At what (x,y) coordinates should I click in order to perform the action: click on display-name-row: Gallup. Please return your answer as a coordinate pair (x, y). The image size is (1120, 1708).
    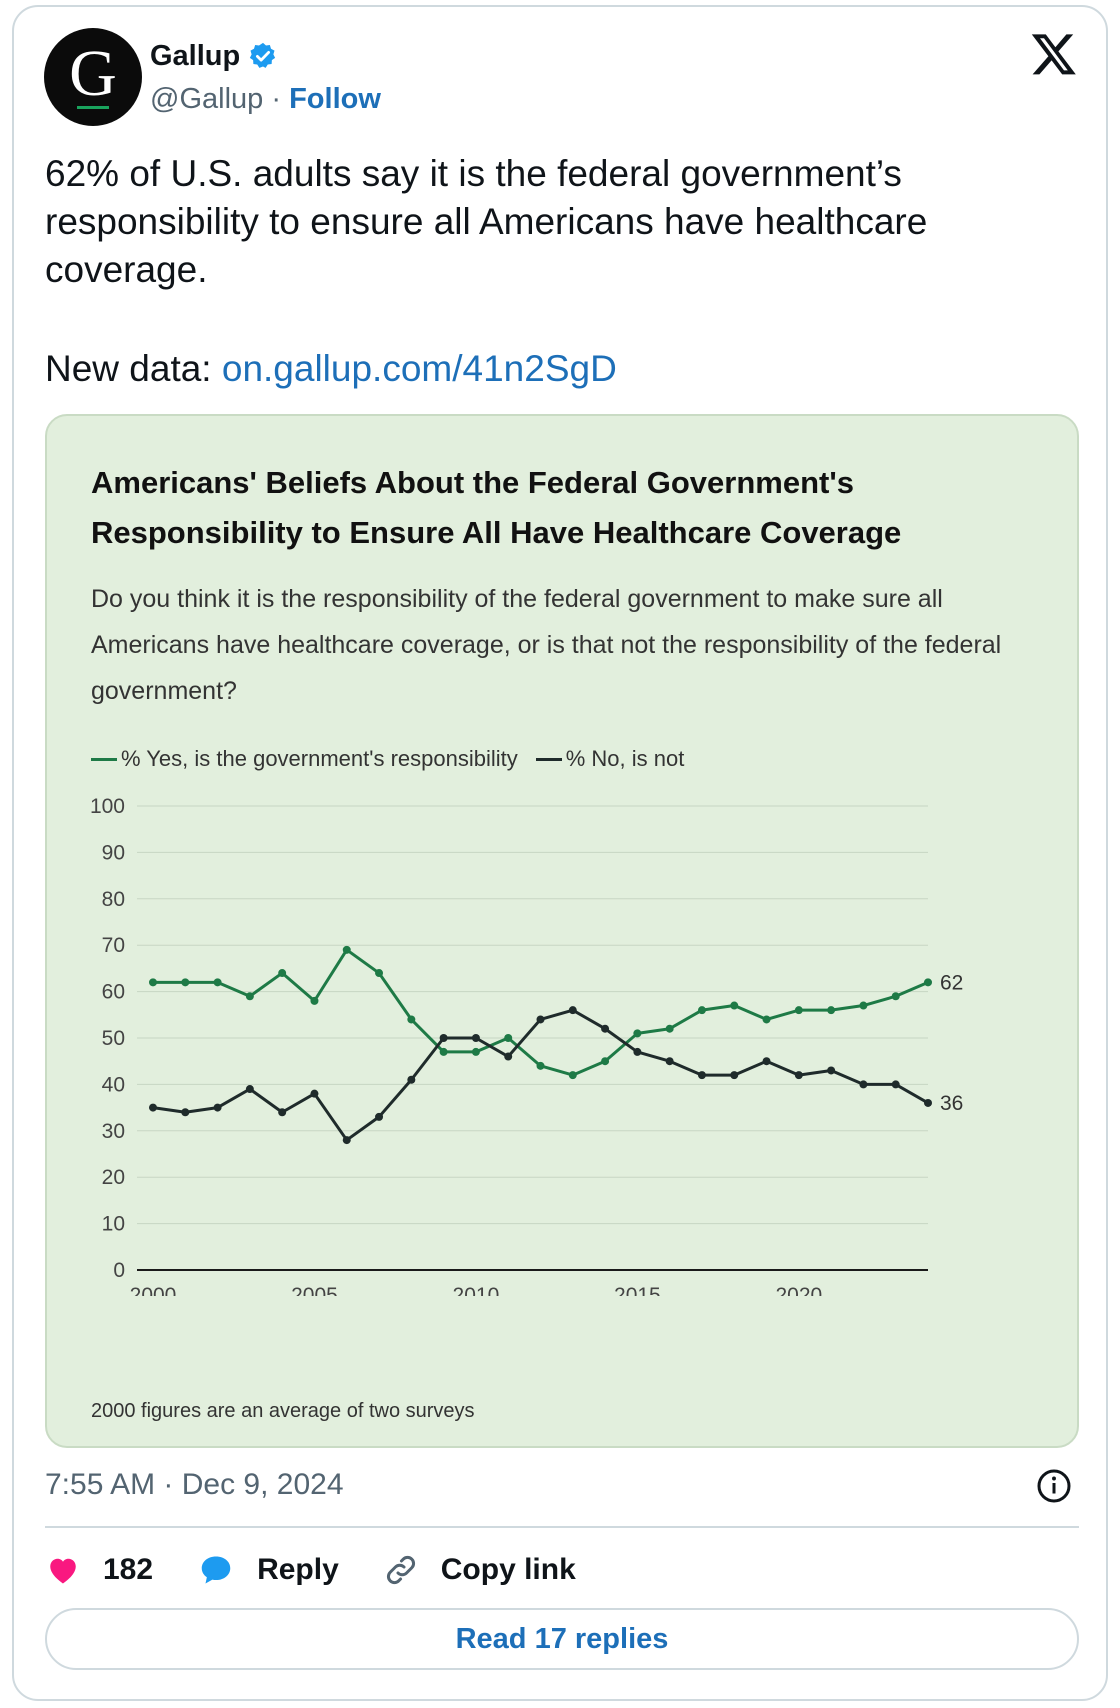
    Looking at the image, I should click on (214, 56).